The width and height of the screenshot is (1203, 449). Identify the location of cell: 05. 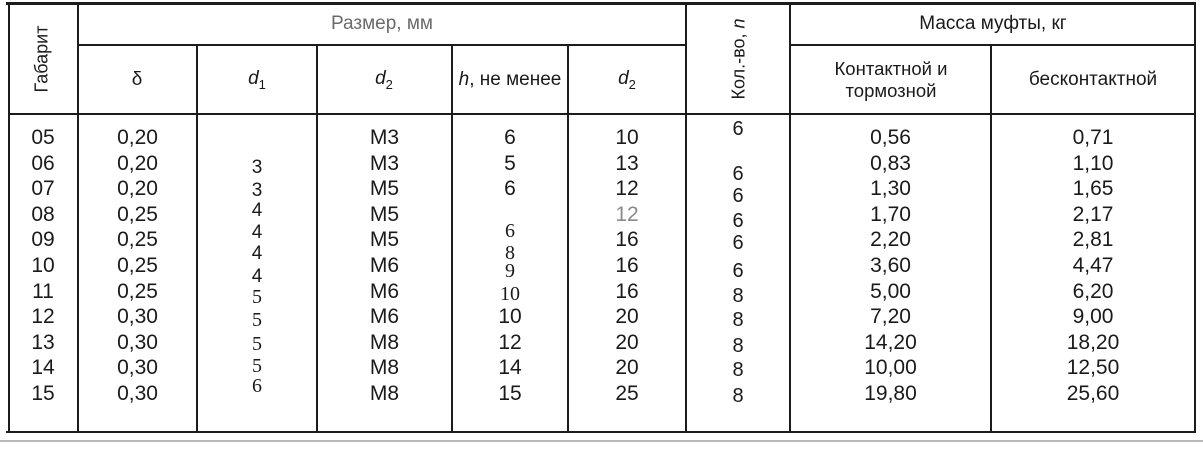
(43, 137).